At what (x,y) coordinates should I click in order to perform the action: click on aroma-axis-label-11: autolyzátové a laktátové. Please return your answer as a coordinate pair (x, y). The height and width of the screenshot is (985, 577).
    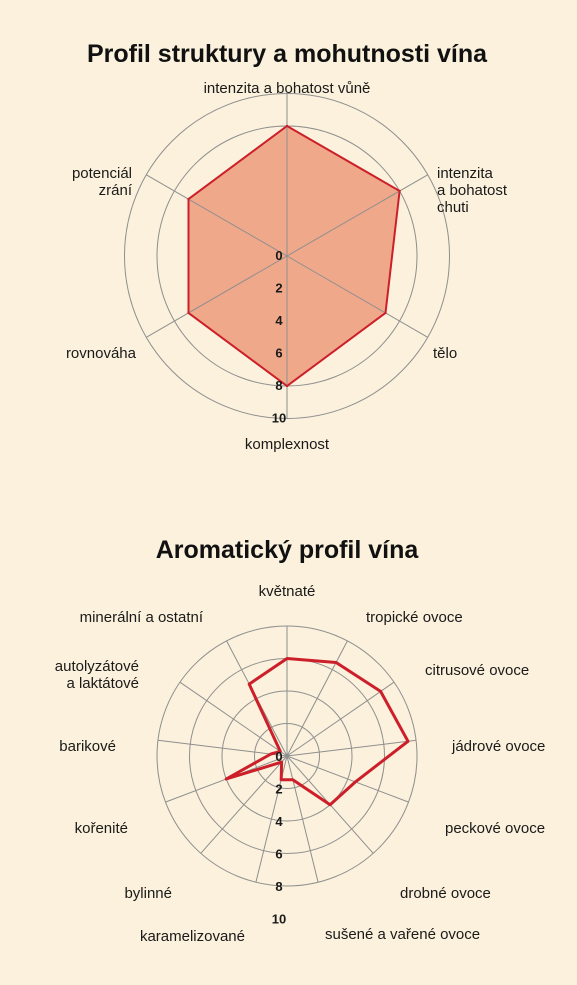
    Looking at the image, I should click on (97, 675).